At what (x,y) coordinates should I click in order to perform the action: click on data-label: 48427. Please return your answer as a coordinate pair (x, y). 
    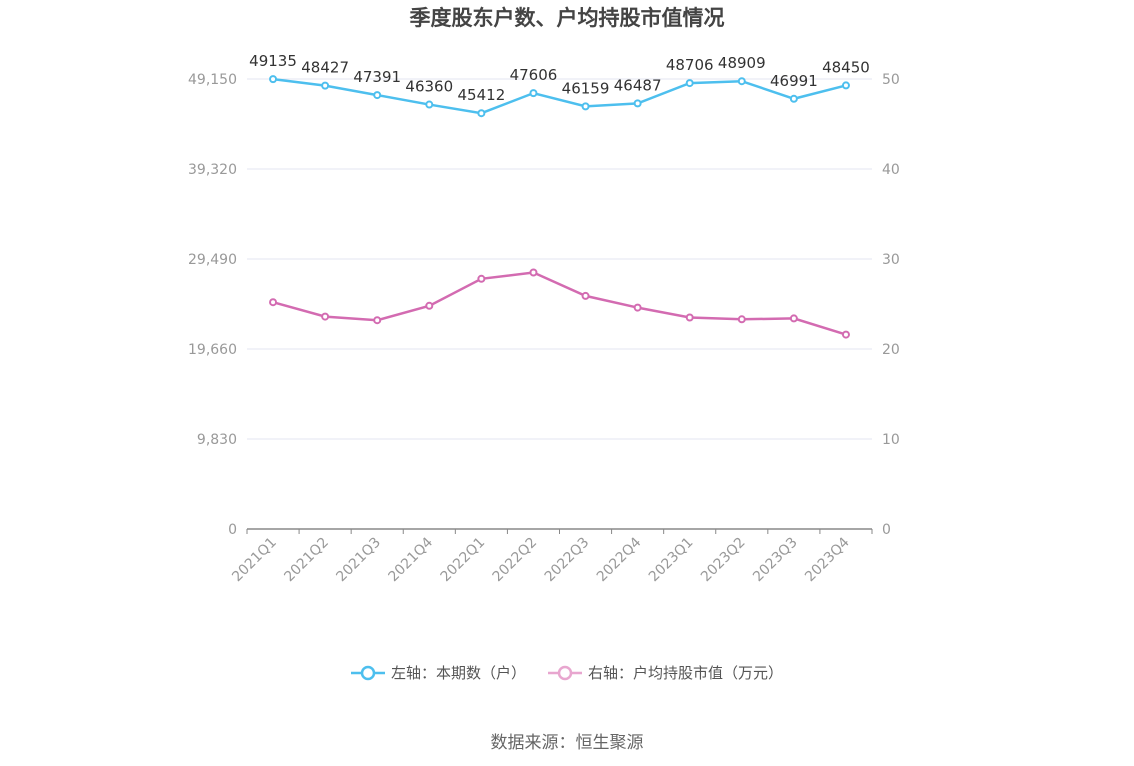
    Looking at the image, I should click on (325, 68).